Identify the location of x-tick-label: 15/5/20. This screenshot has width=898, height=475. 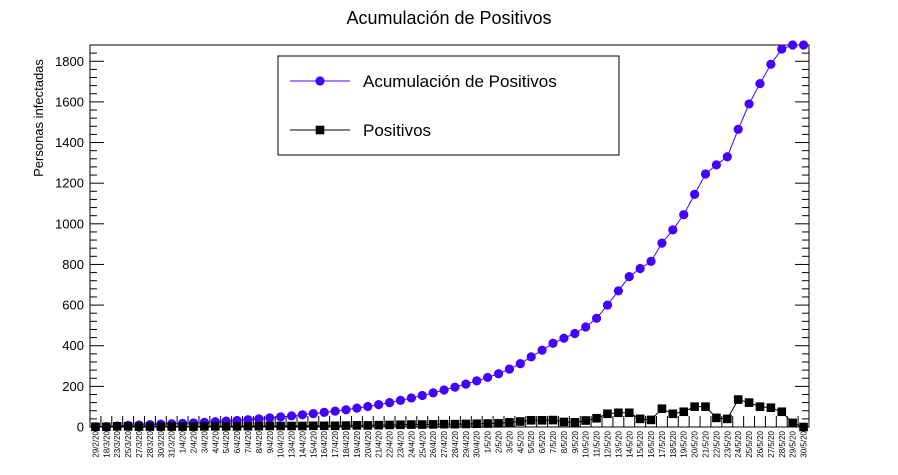
(640, 443).